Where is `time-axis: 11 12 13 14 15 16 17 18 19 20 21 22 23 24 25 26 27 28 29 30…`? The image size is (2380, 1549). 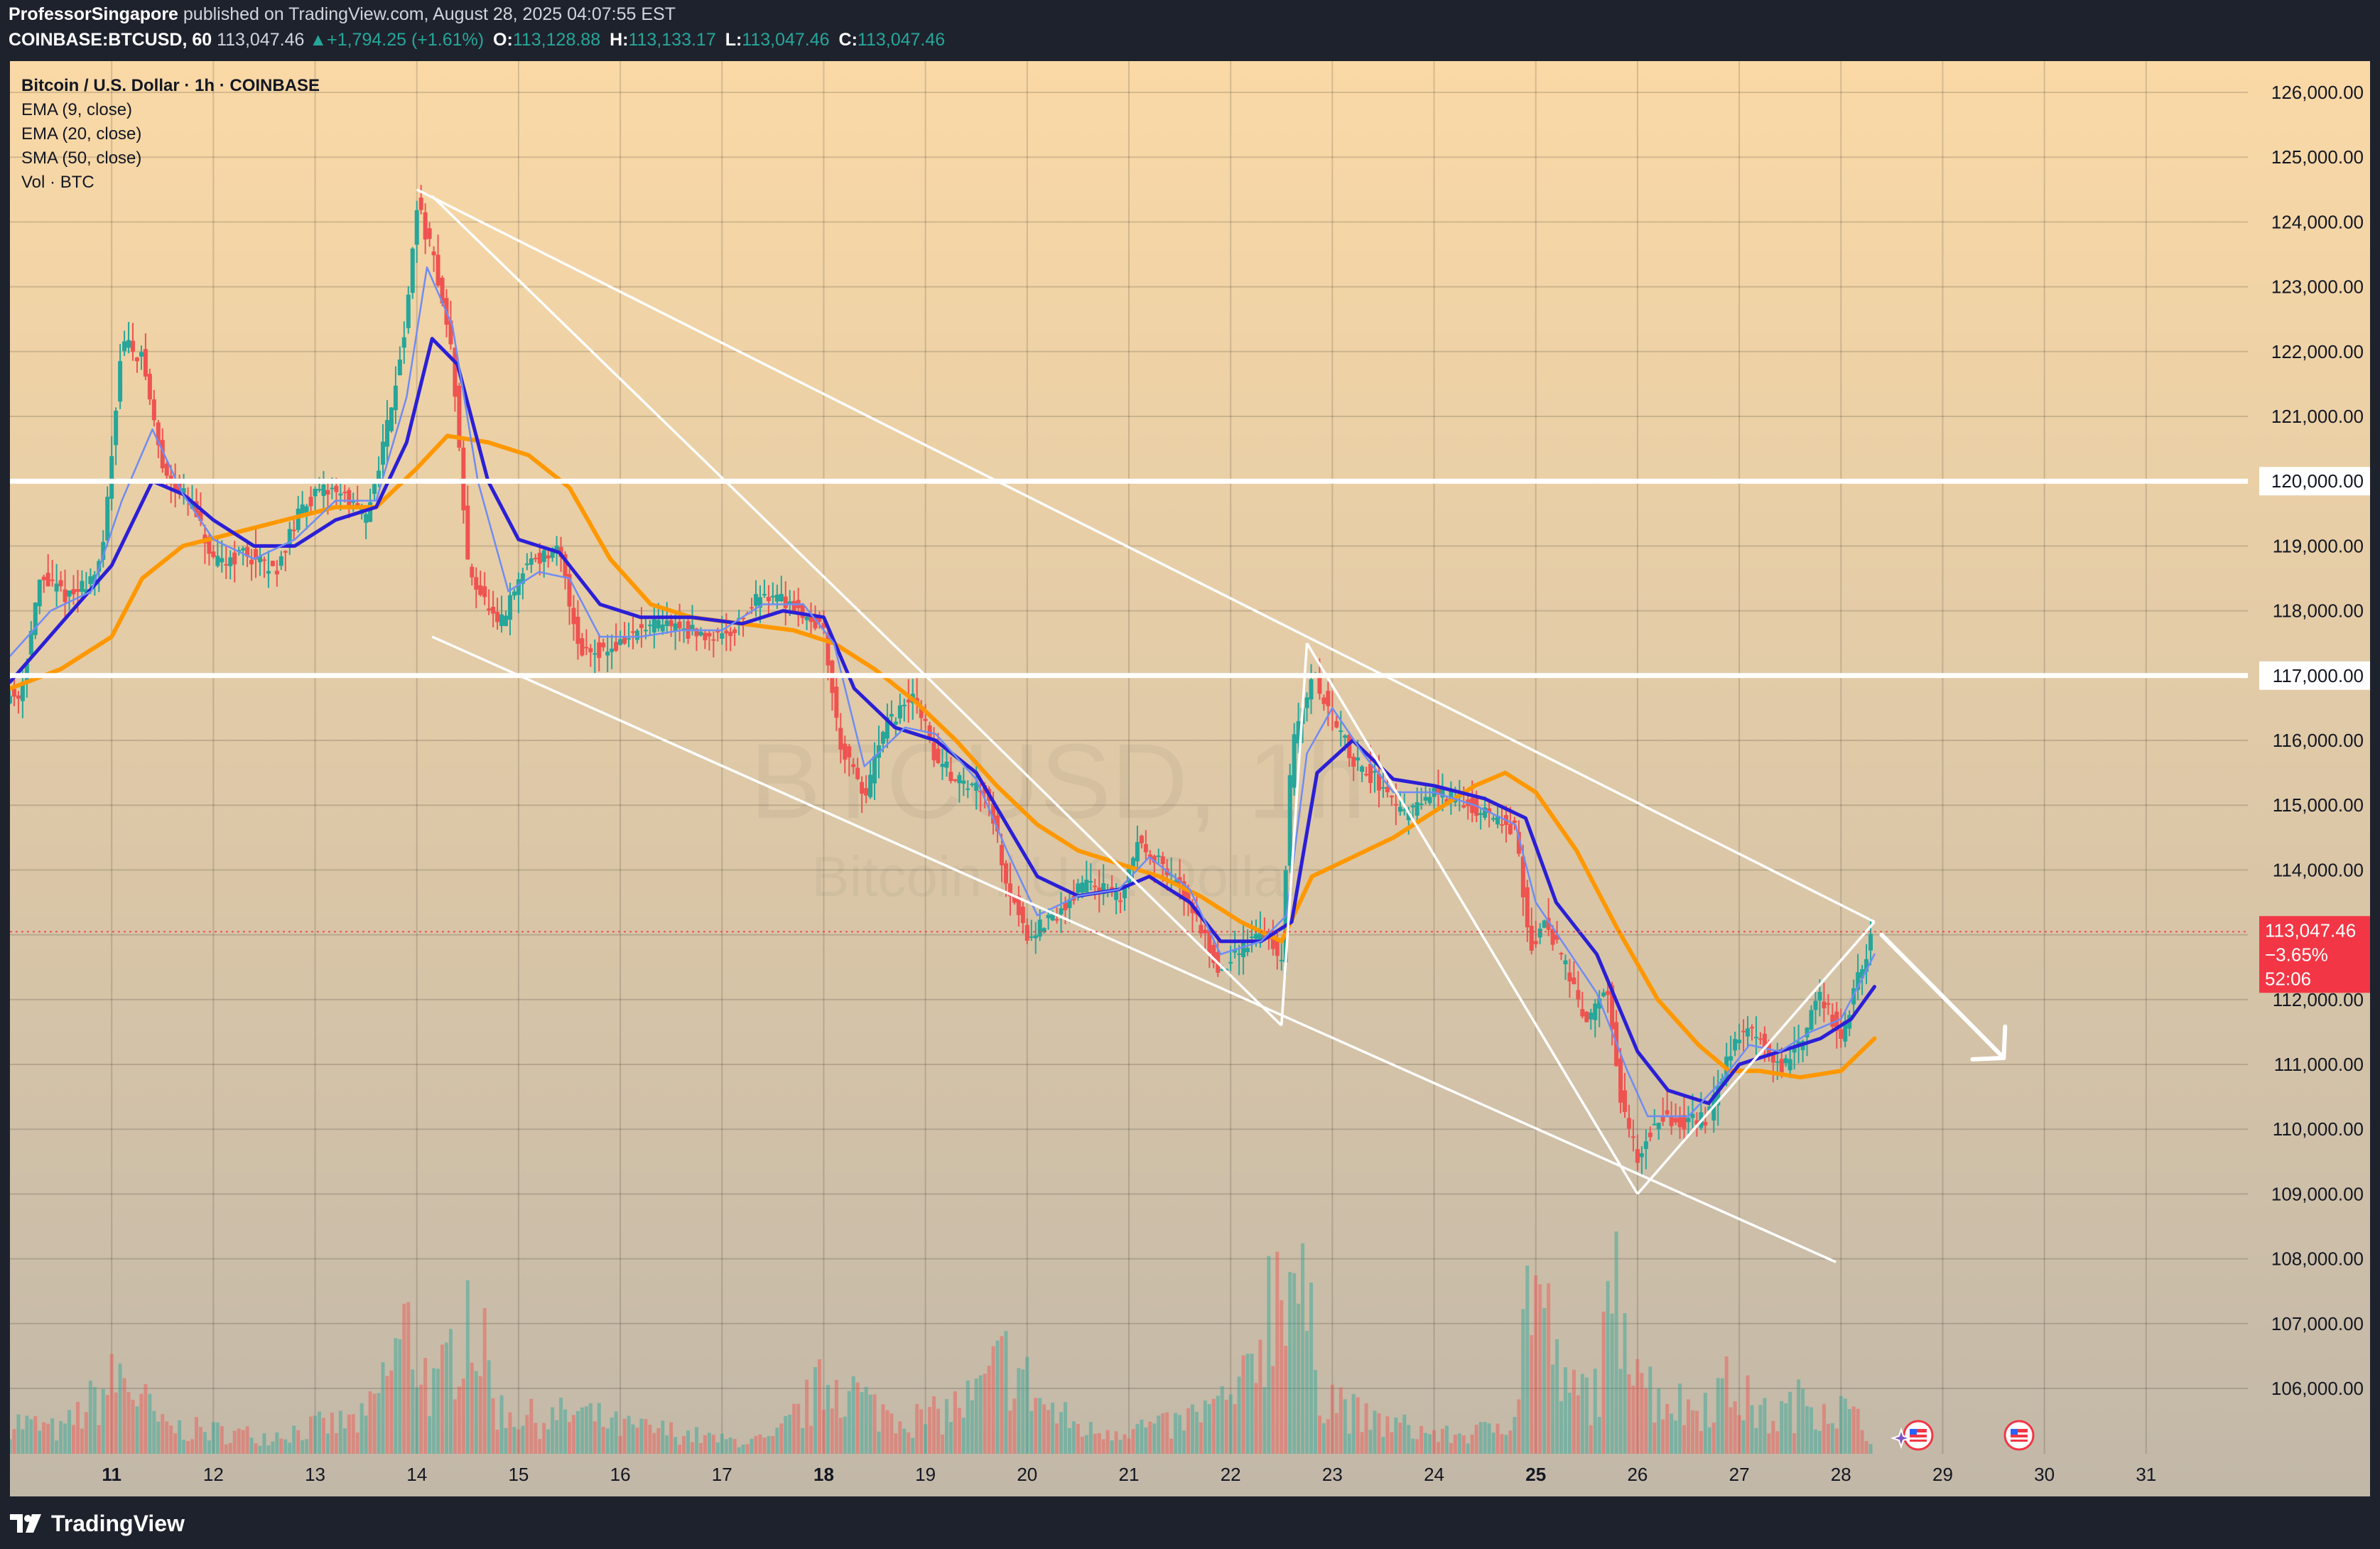 time-axis: 11 12 13 14 15 16 17 18 19 20 21 22 23 24 25 26 27 28 29 30… is located at coordinates (1129, 1474).